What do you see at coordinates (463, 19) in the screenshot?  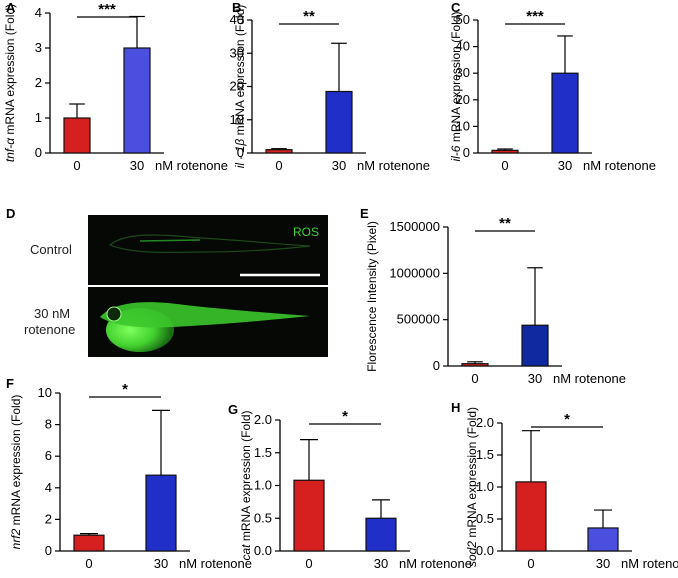 I see `y-tick-label: 50` at bounding box center [463, 19].